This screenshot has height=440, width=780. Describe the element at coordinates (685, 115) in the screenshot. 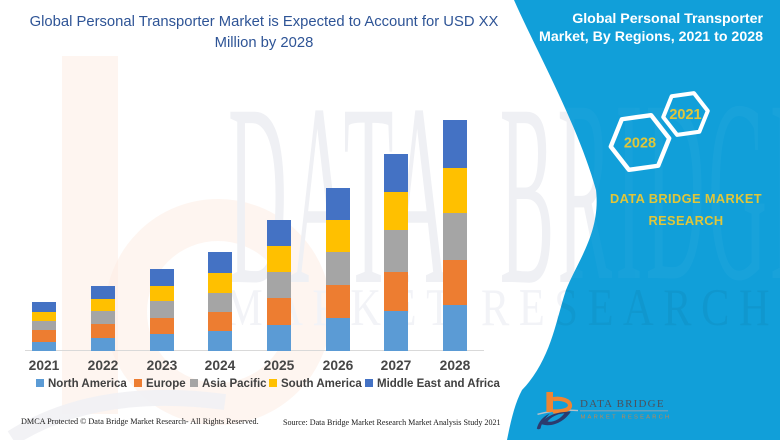

I see `svg-text: 2021` at that location.